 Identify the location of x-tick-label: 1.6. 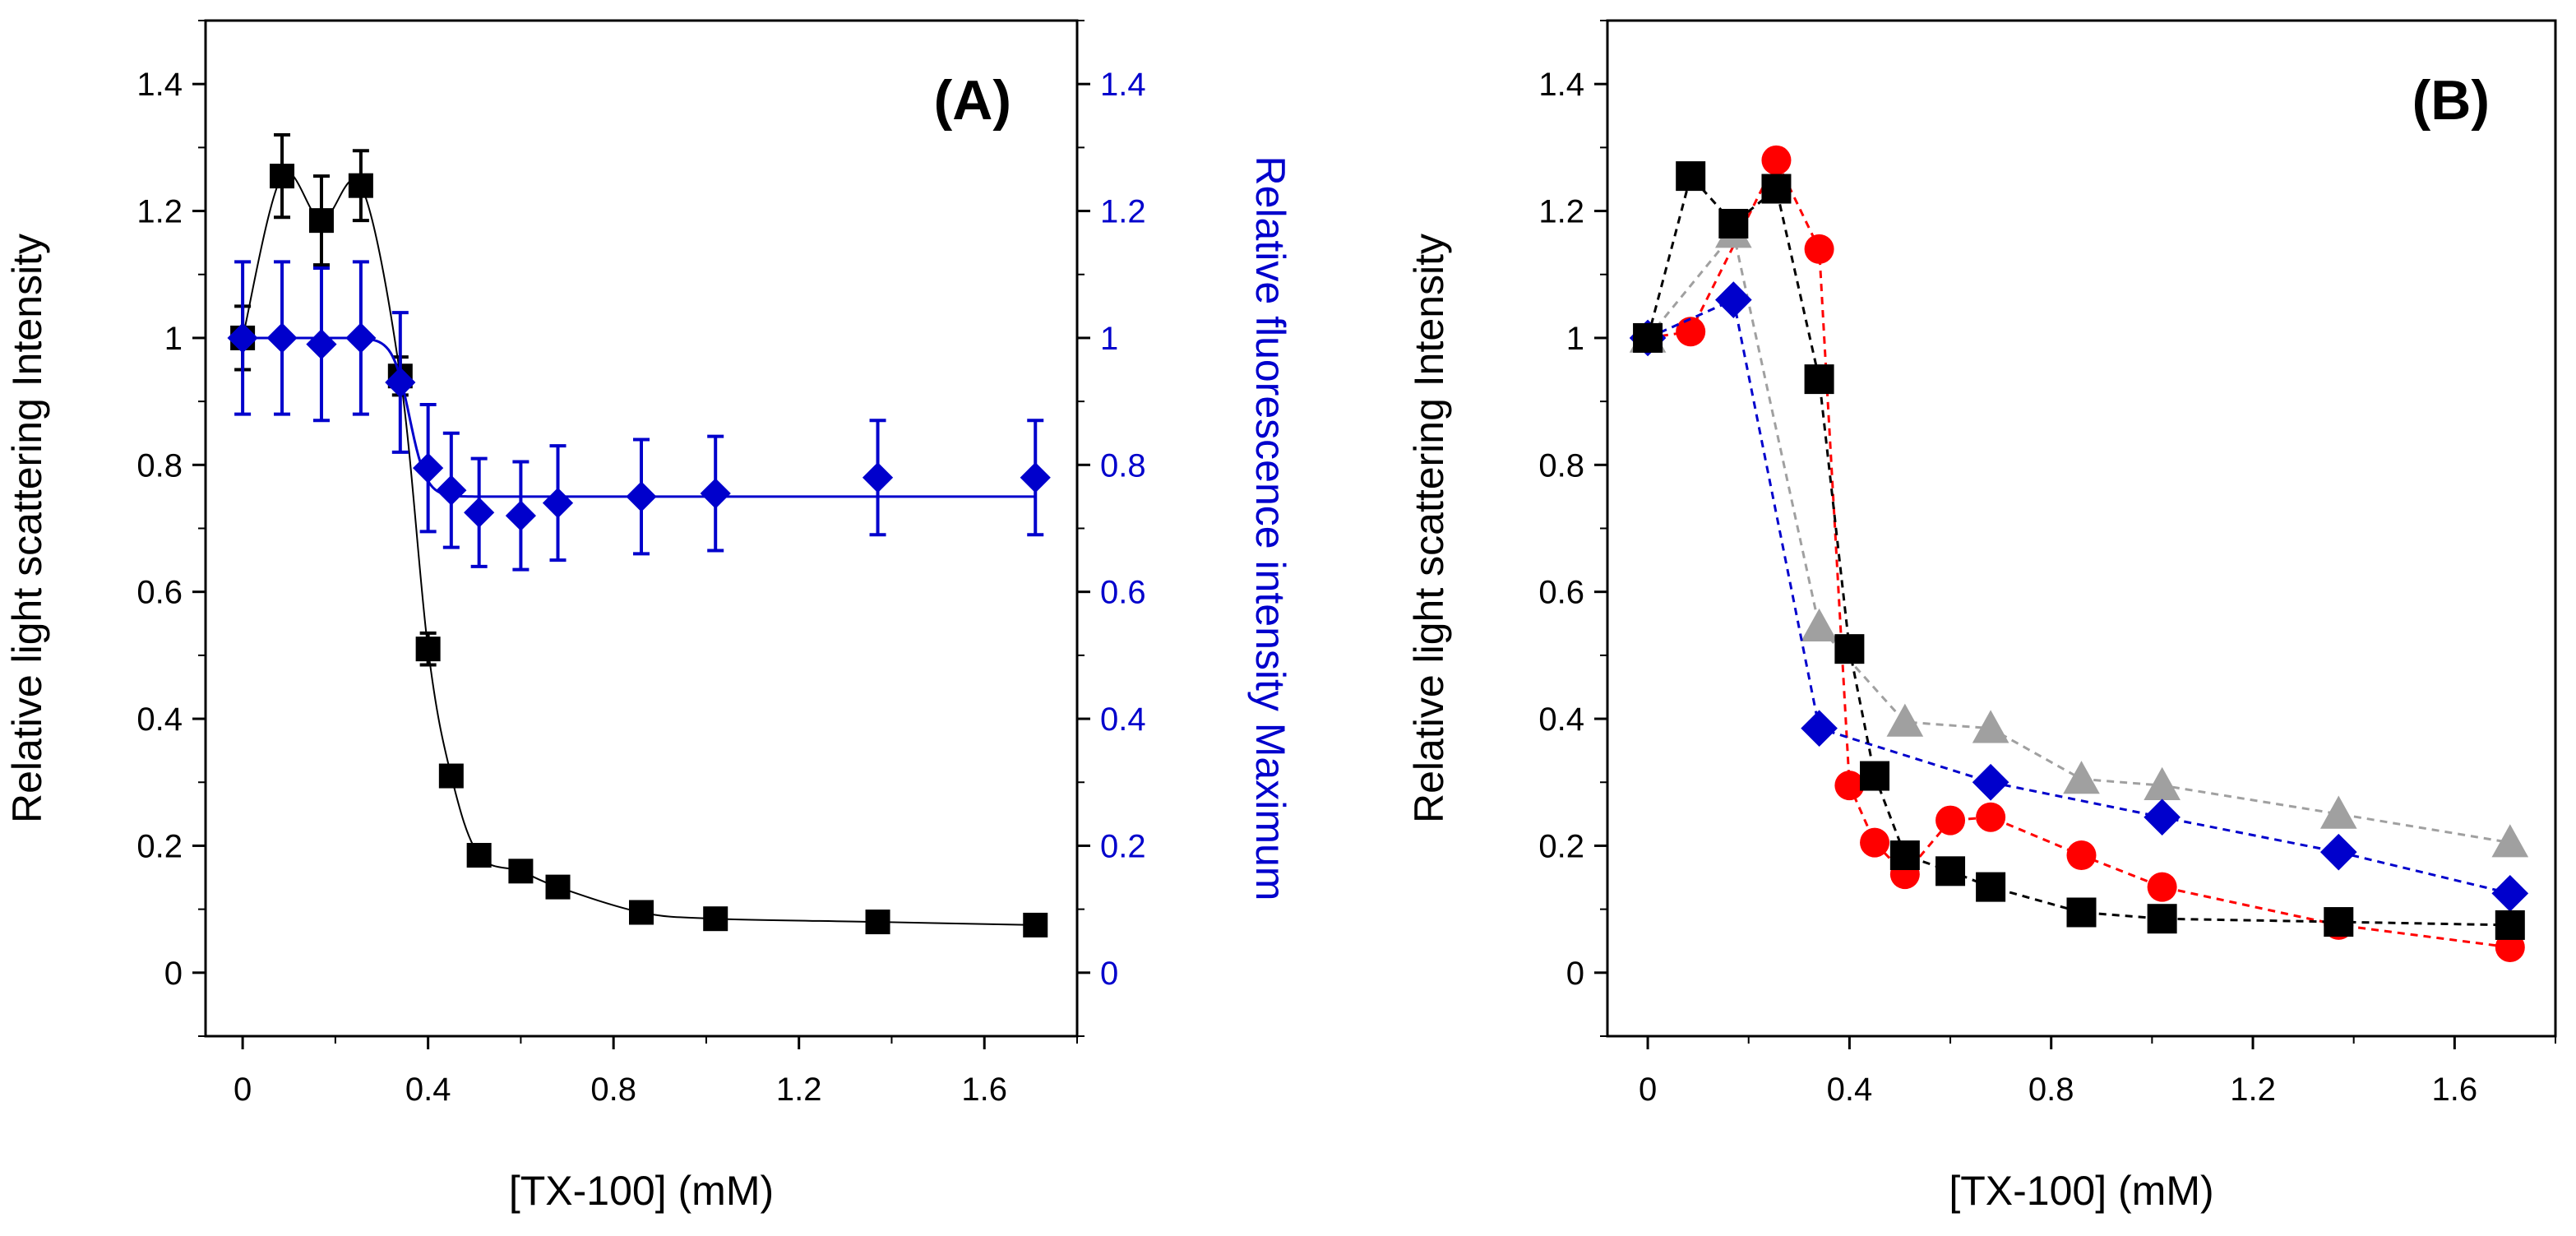
(984, 1090).